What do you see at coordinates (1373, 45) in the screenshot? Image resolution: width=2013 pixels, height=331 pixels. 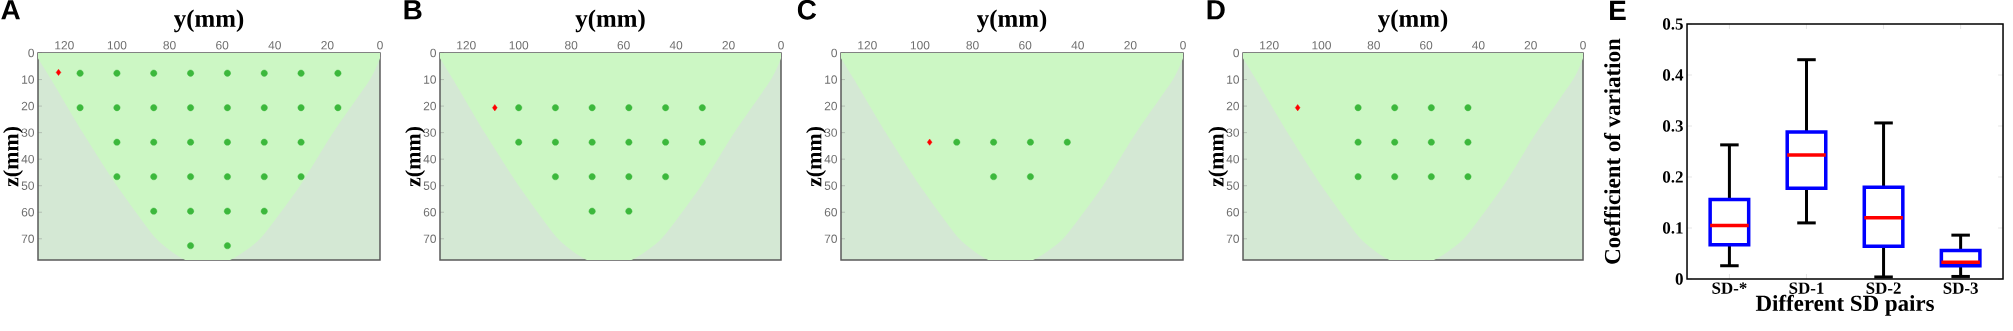 I see `x-tick-label: 80` at bounding box center [1373, 45].